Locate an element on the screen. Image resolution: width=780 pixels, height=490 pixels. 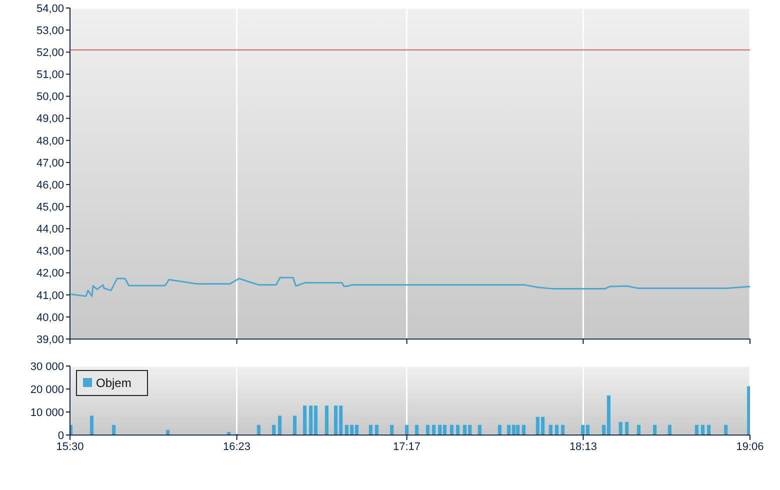
y-tick-label: 41,00 is located at coordinates (50, 296).